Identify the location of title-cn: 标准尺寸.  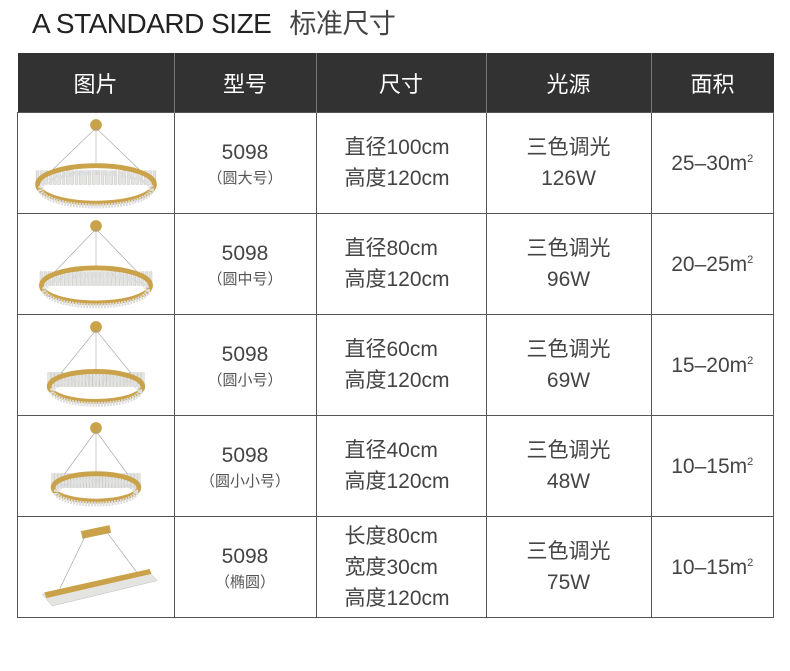
(342, 24).